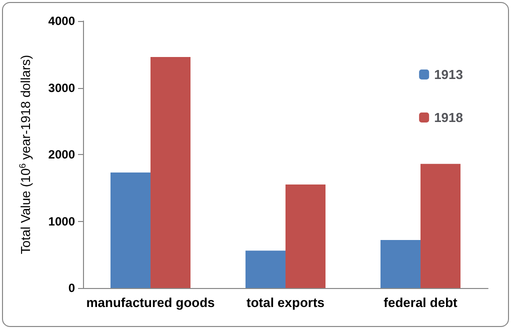 The image size is (513, 331). What do you see at coordinates (25, 154) in the screenshot?
I see `y-axis-title: Total Value (106 year-1918 dollars)` at bounding box center [25, 154].